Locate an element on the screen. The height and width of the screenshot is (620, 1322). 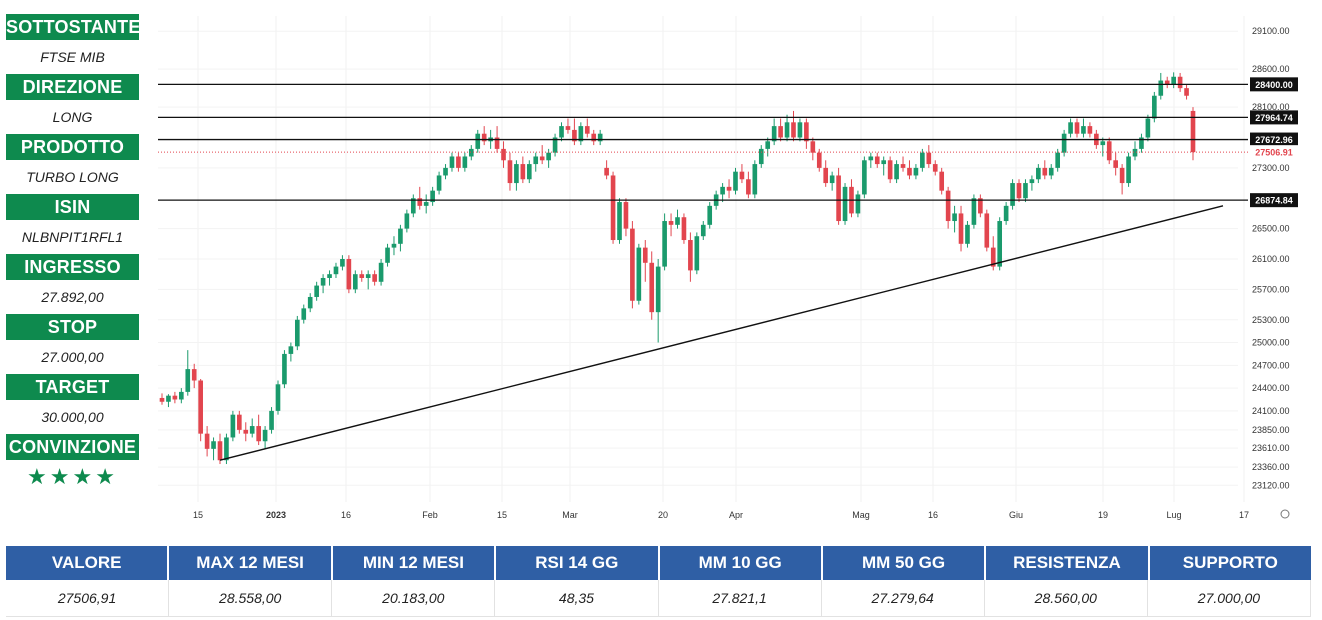
level-label: 27672.96 is located at coordinates (1274, 140).